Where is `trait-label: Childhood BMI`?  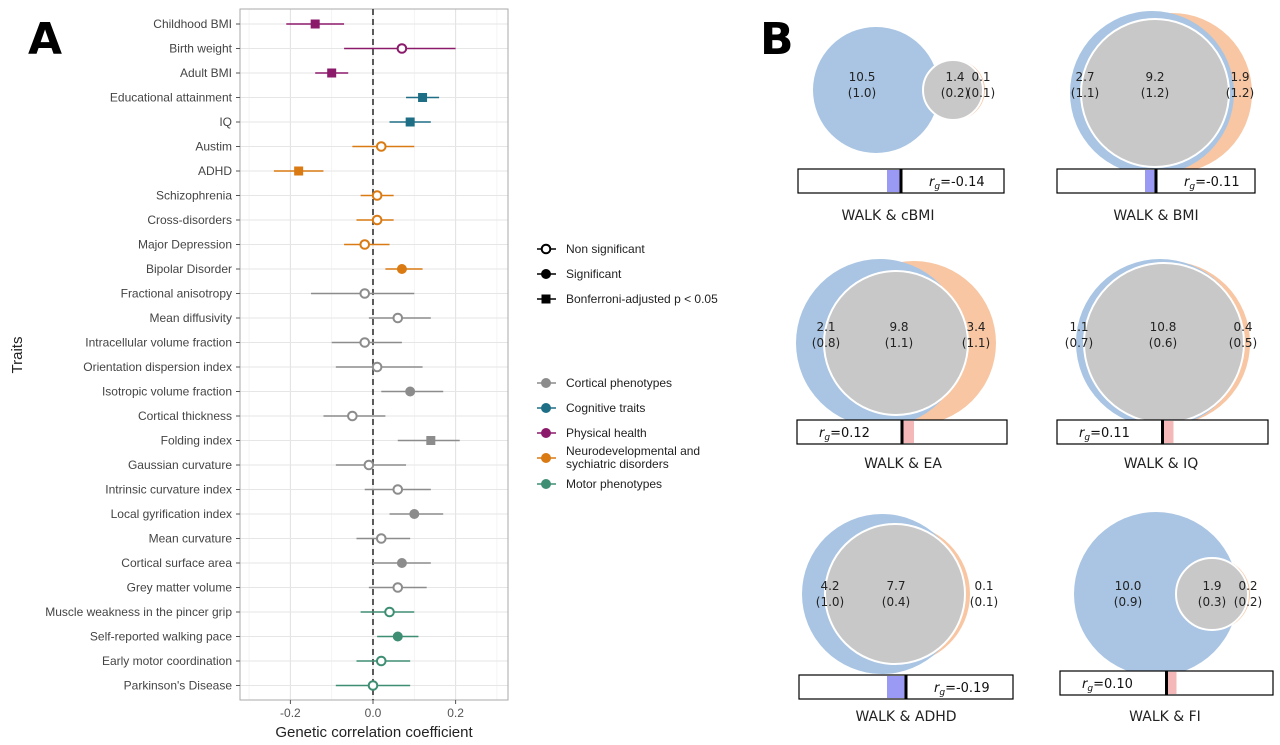 trait-label: Childhood BMI is located at coordinates (192, 24).